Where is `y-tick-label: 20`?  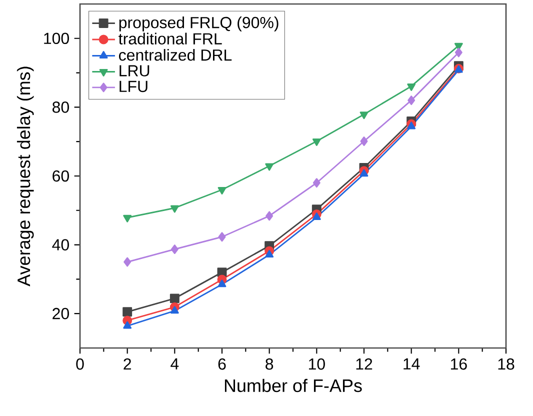
y-tick-label: 20 is located at coordinates (60, 314).